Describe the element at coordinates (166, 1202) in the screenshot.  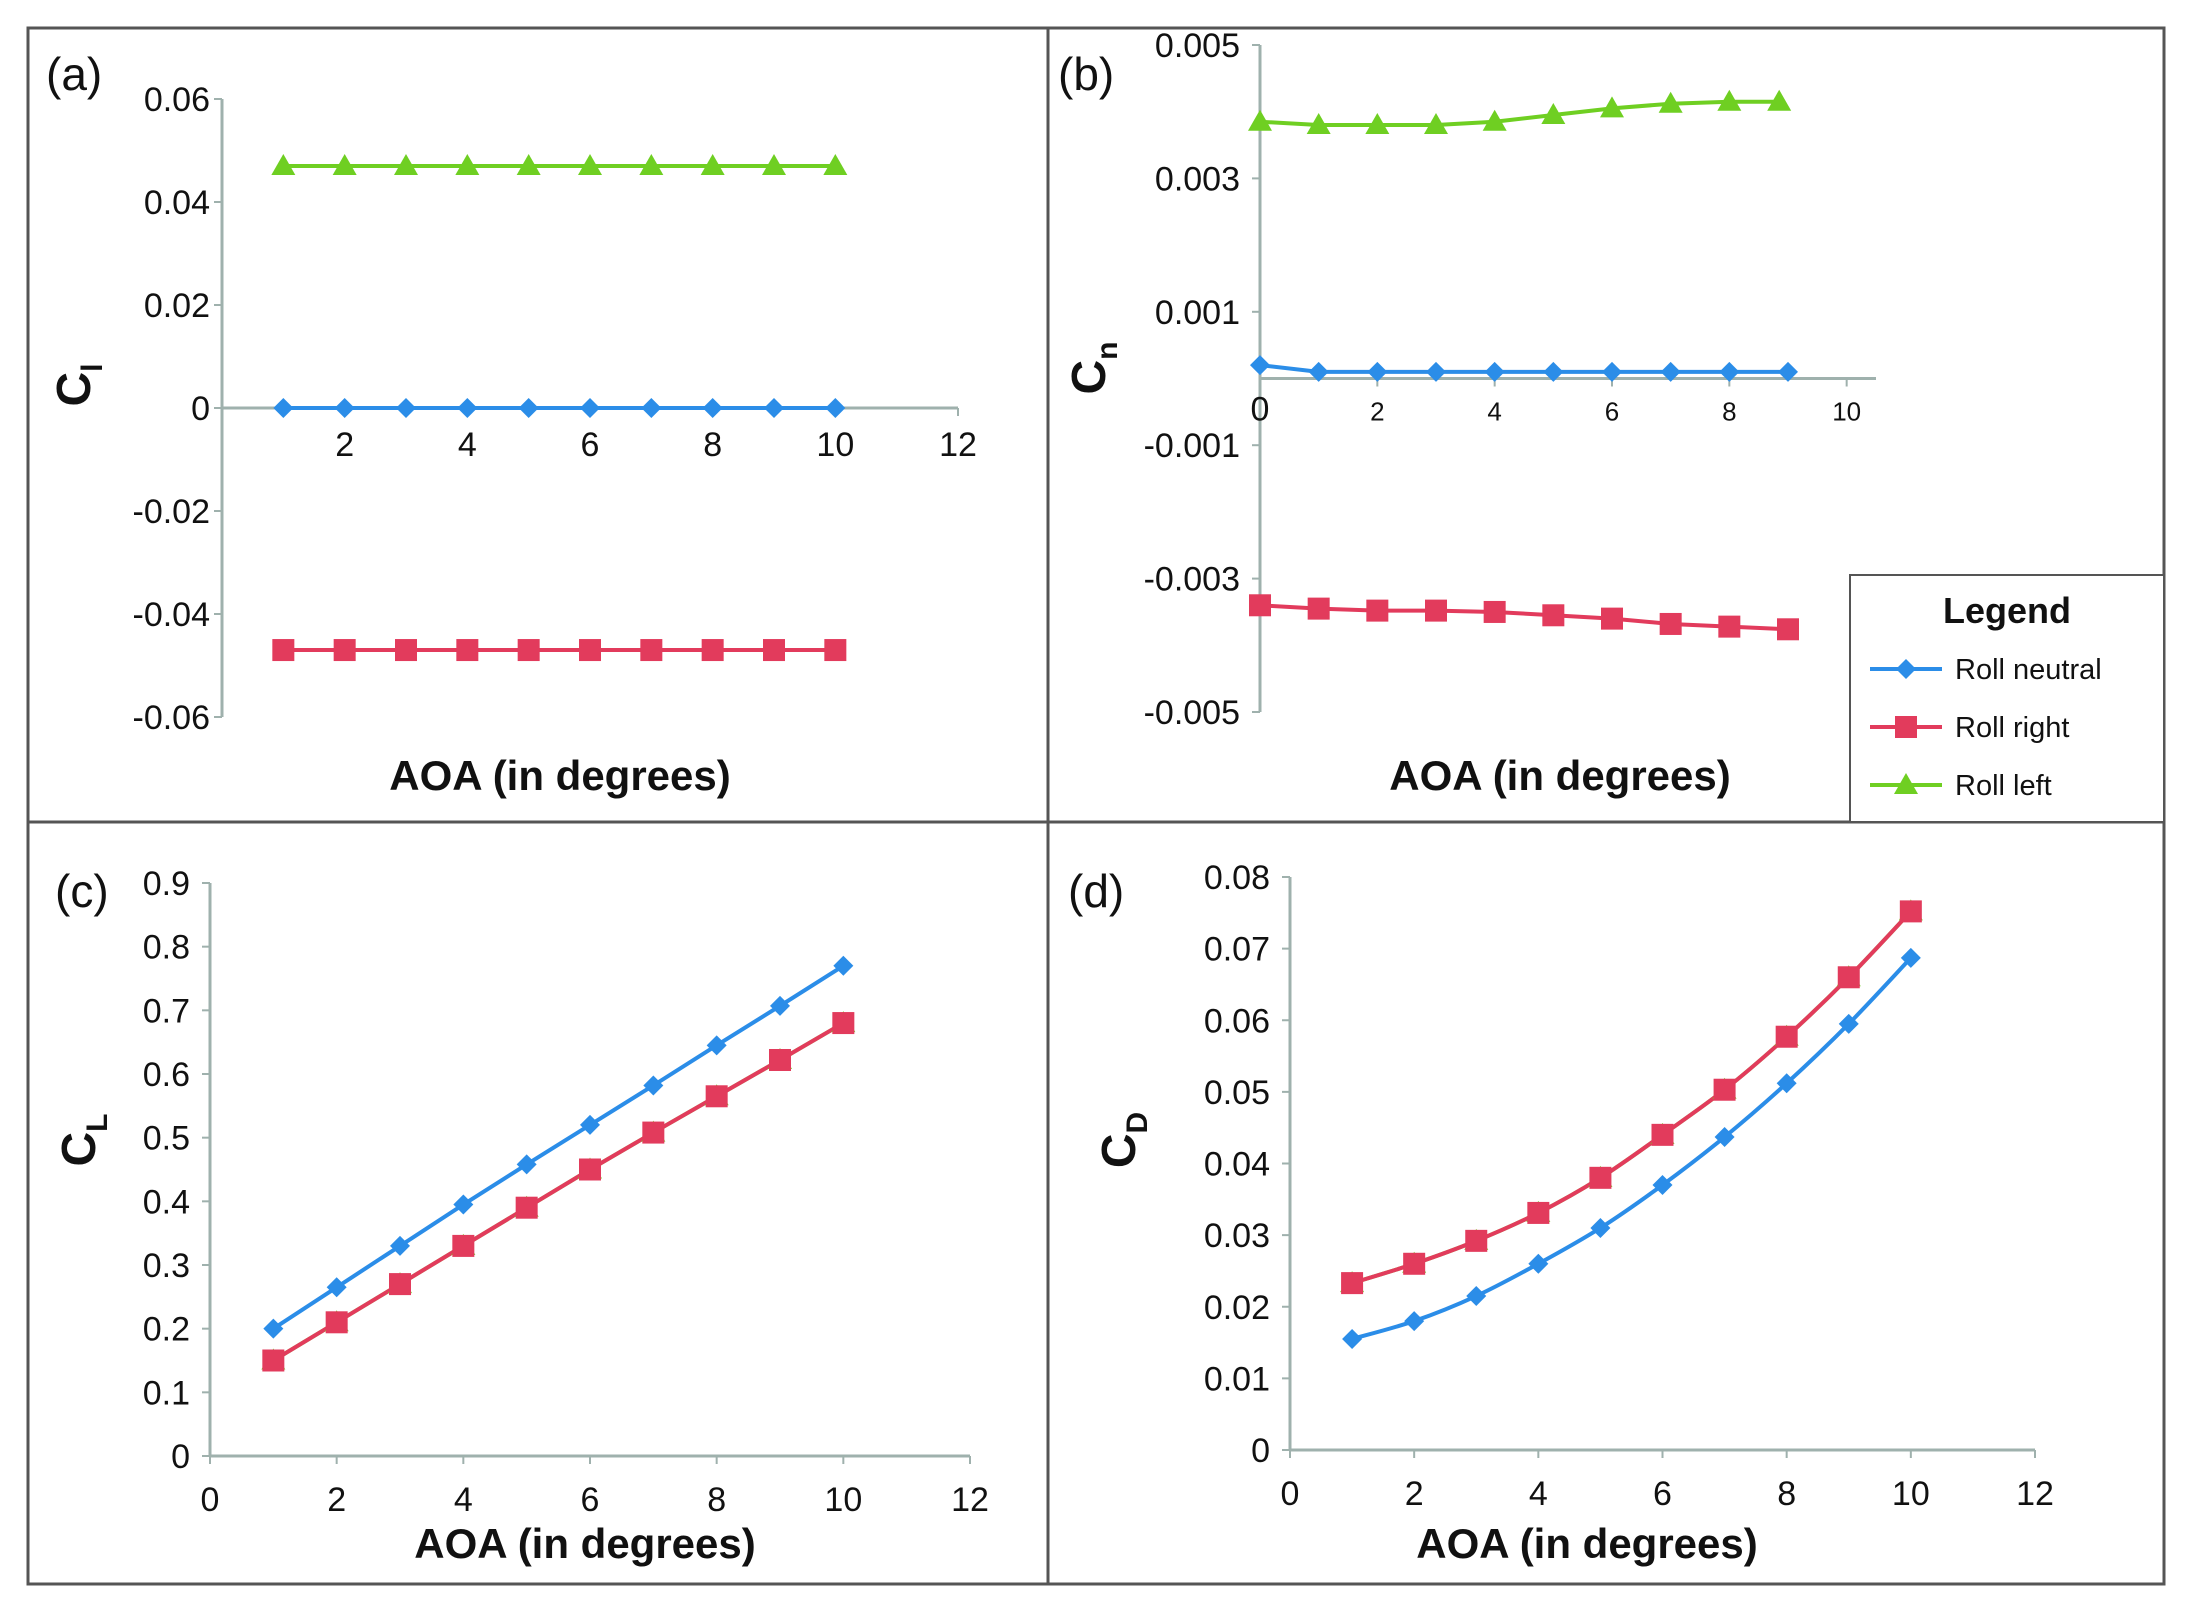
I see `y-tick-label: 0.4` at that location.